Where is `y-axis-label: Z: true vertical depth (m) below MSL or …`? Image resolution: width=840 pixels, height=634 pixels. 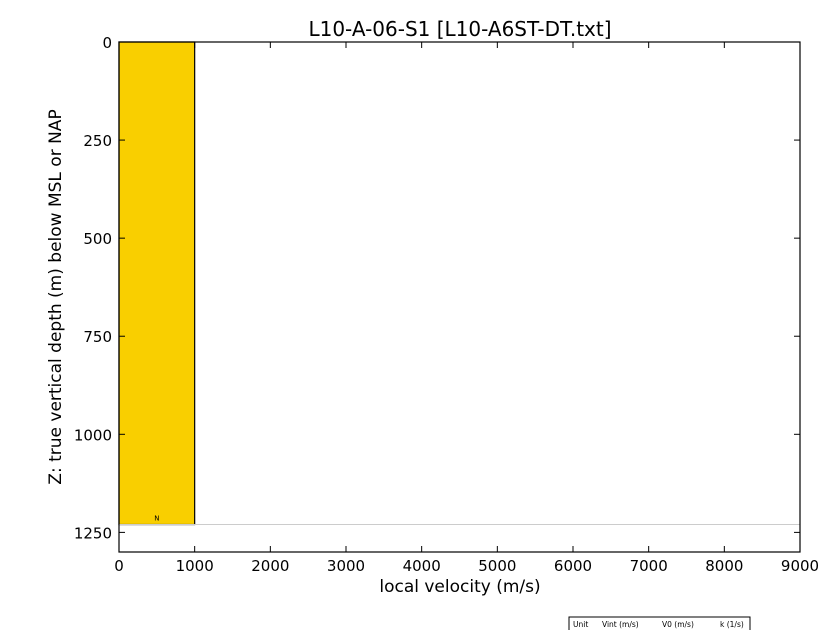
y-axis-label: Z: true vertical depth (m) below MSL or … is located at coordinates (56, 296).